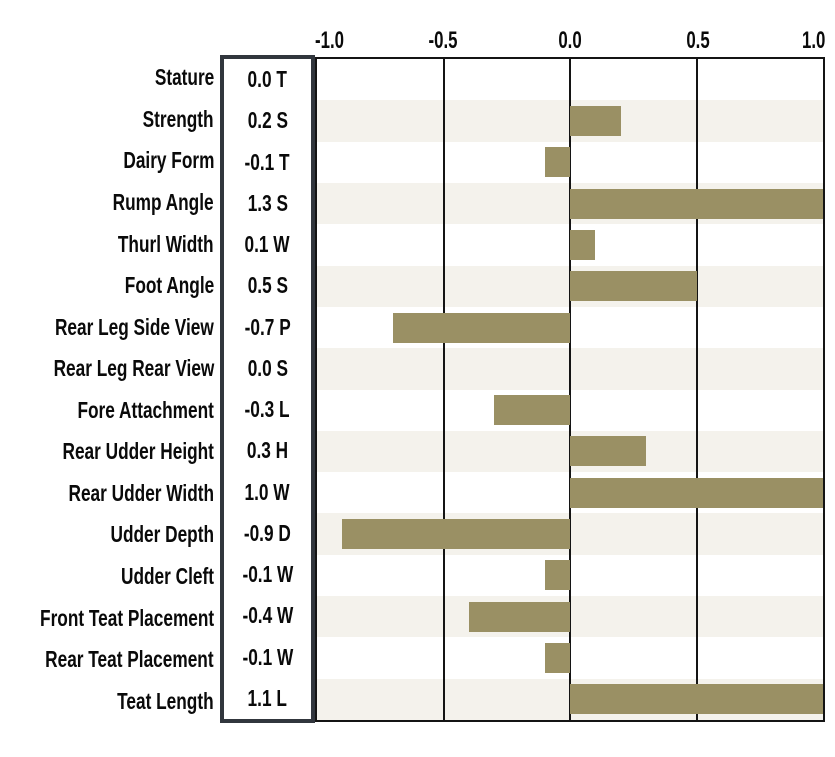  I want to click on trait-label: Teat Length, so click(165, 700).